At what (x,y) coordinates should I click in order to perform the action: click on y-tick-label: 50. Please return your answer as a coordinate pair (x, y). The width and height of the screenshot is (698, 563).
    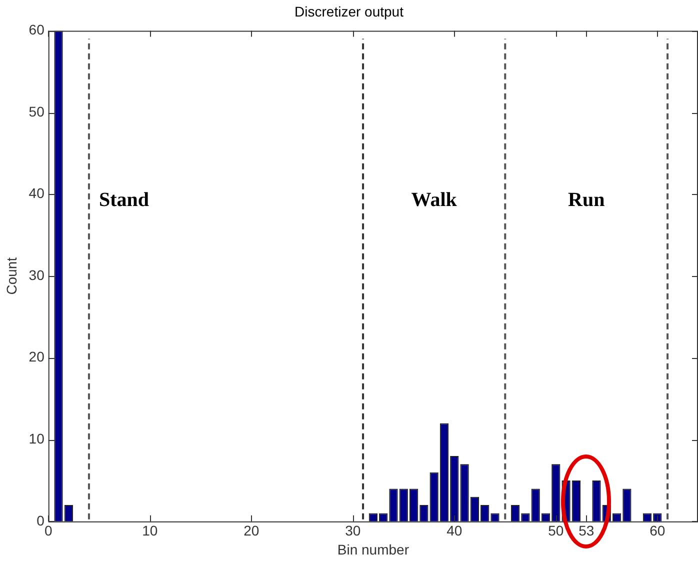
    Looking at the image, I should click on (36, 111).